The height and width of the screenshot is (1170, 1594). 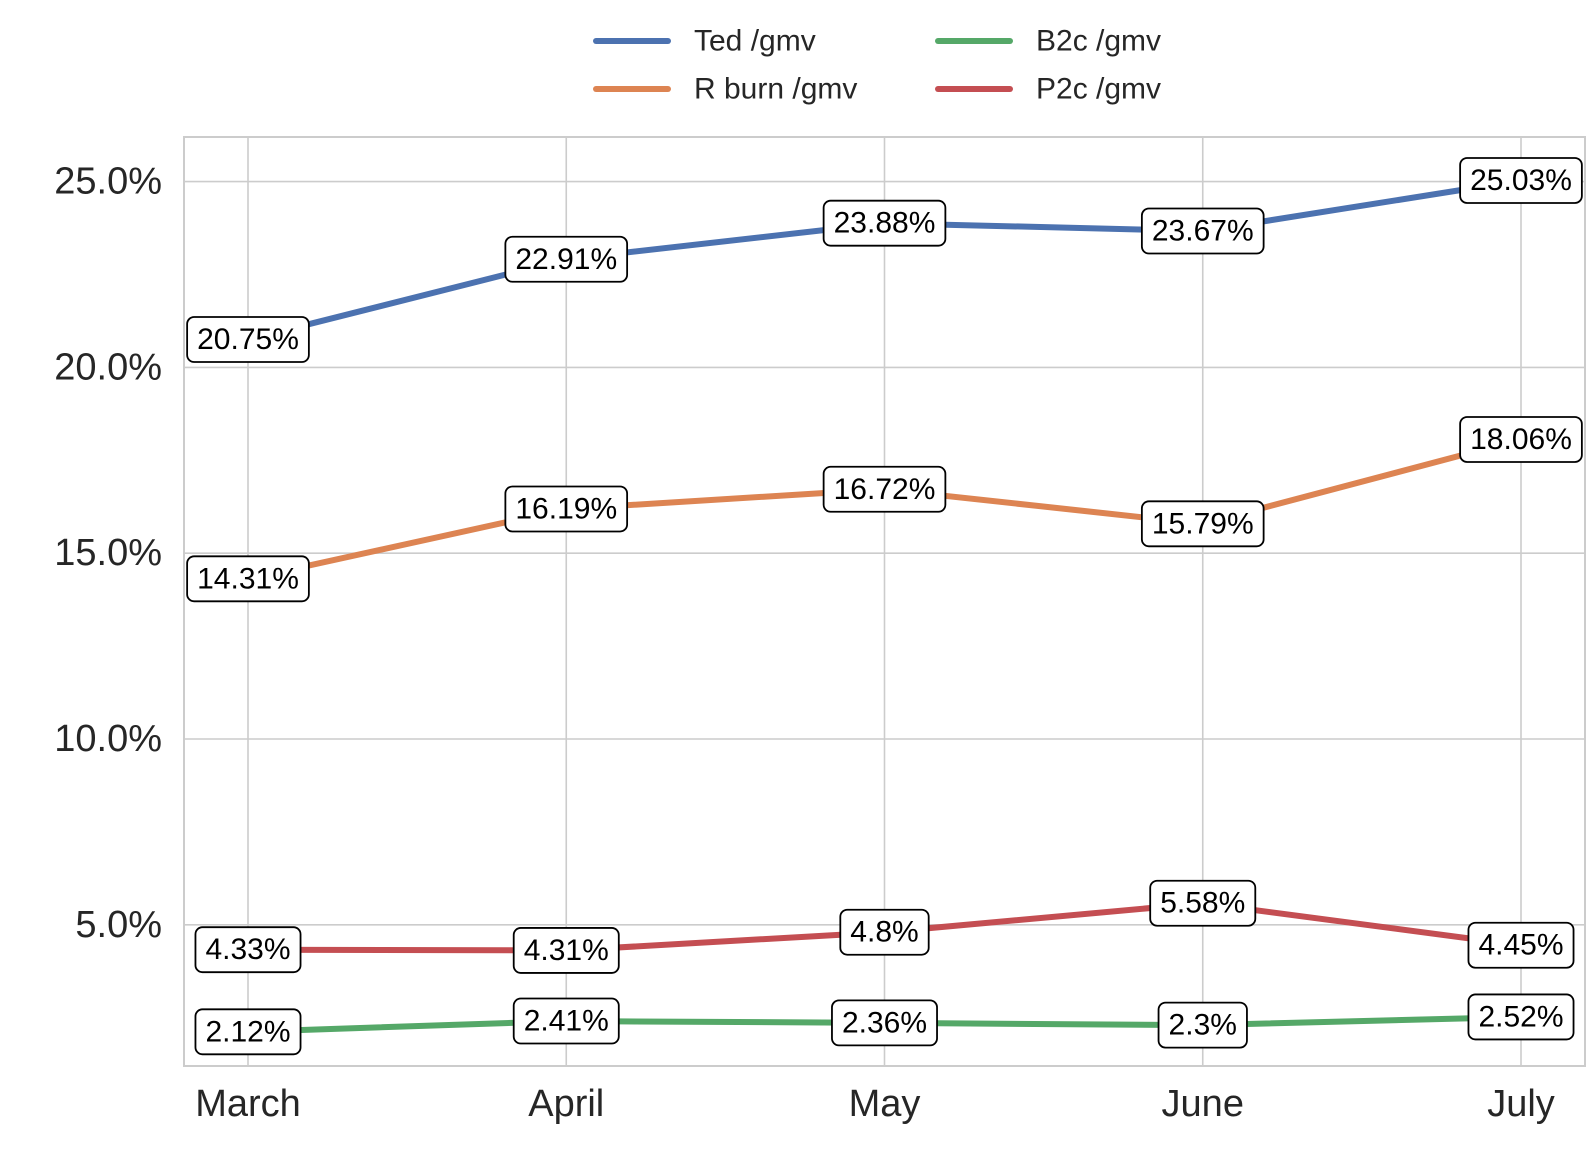 I want to click on y-tick-label: 15.0%, so click(x=108, y=553).